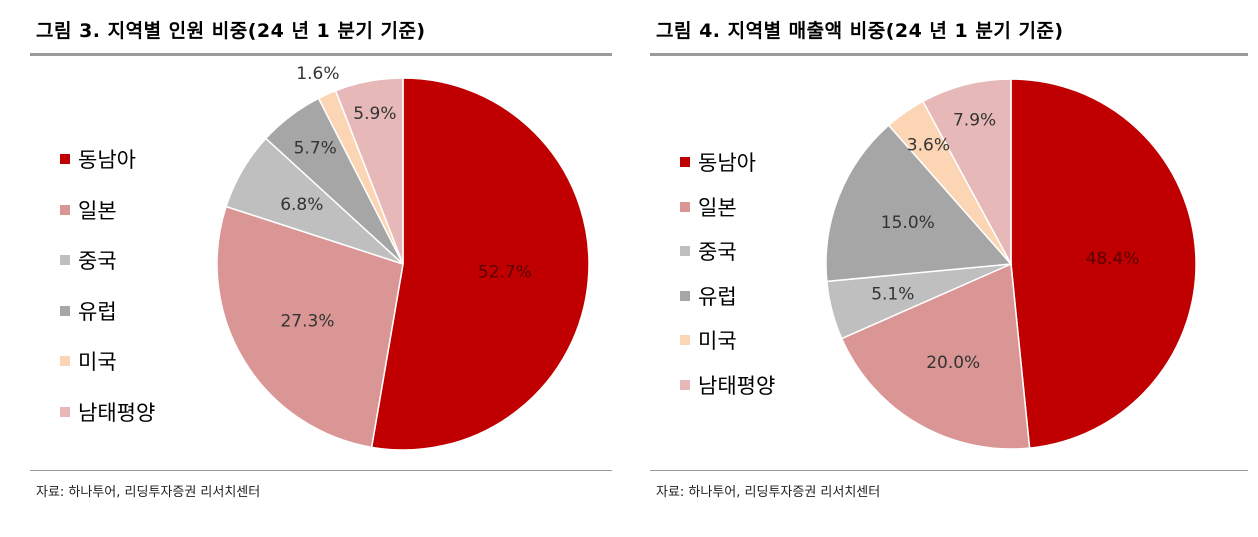 The width and height of the screenshot is (1258, 537). What do you see at coordinates (1113, 259) in the screenshot?
I see `data-label-1: 48.4%` at bounding box center [1113, 259].